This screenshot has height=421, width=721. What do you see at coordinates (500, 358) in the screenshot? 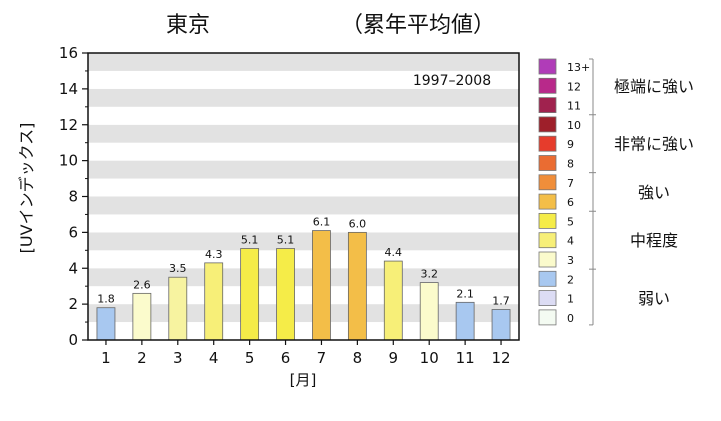
I see `x-tick-label: 12` at bounding box center [500, 358].